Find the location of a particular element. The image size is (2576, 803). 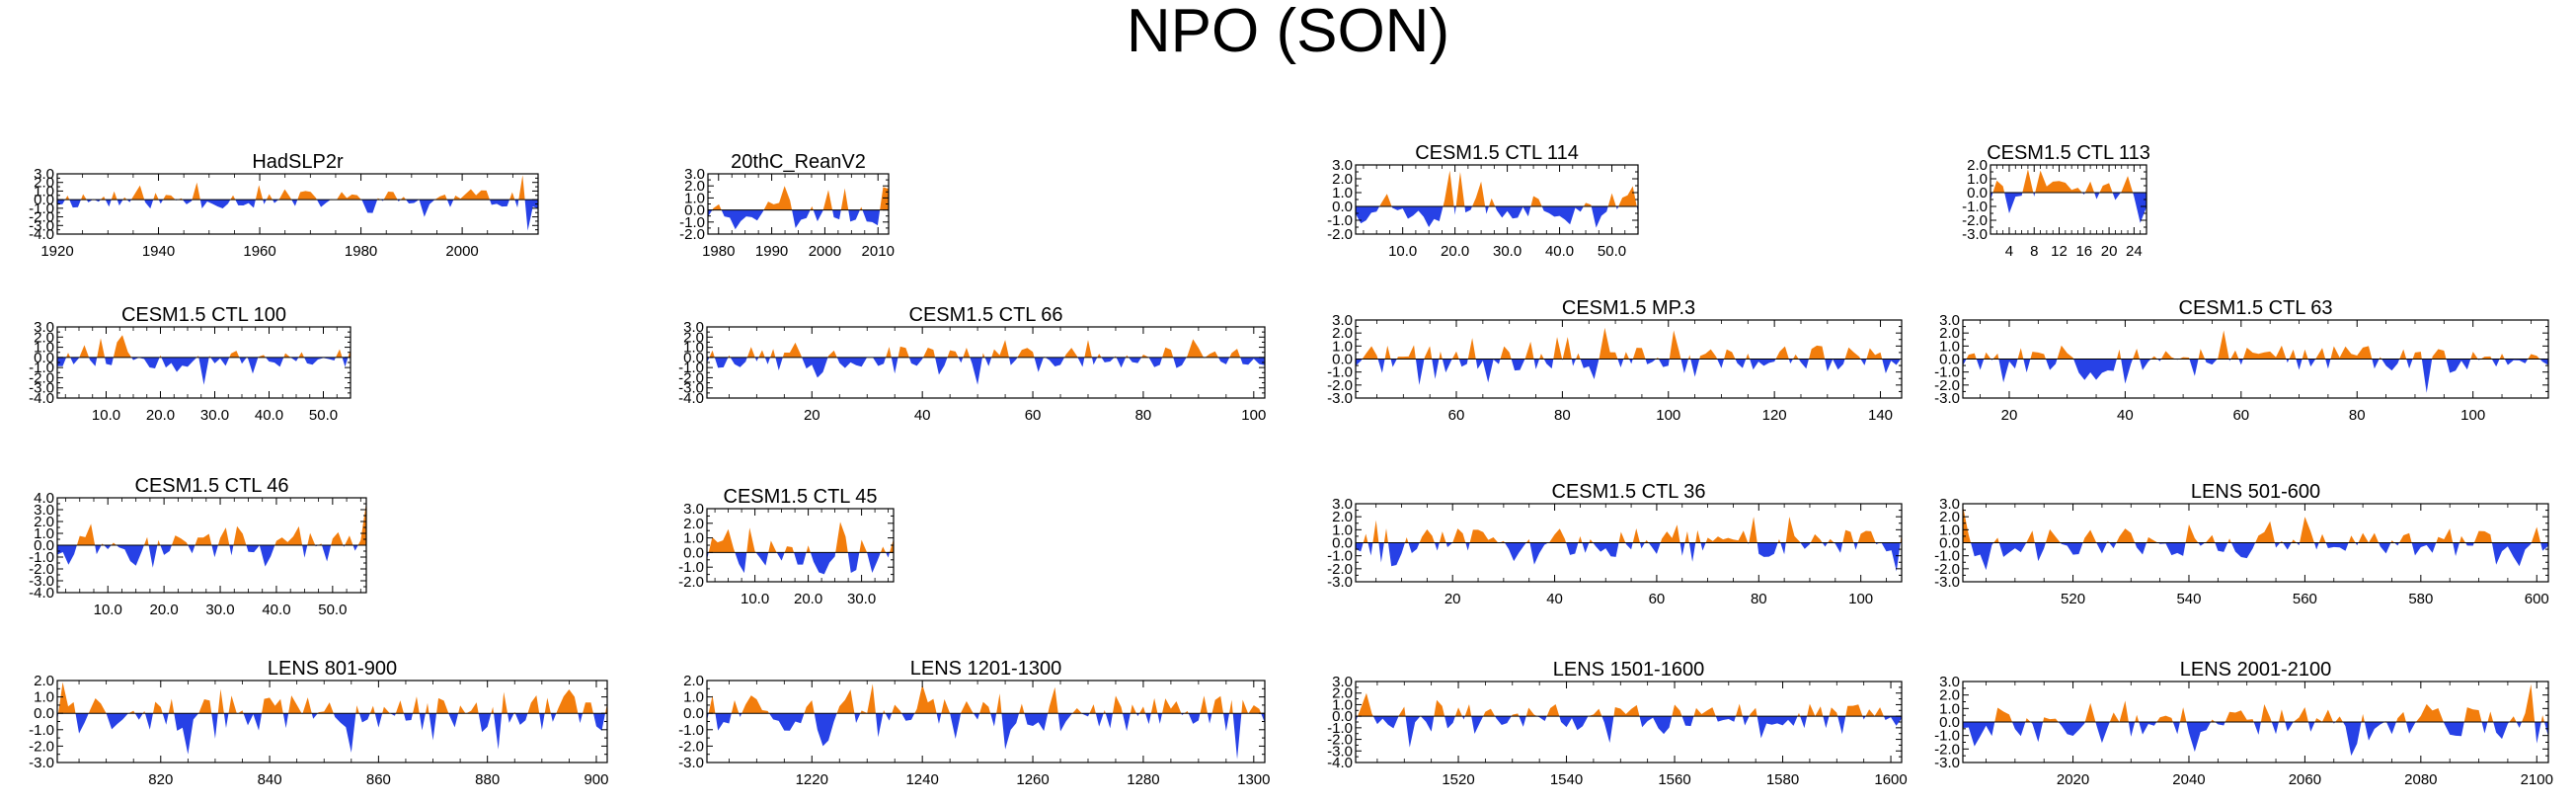

x-tick-label: 40 is located at coordinates (2125, 415).